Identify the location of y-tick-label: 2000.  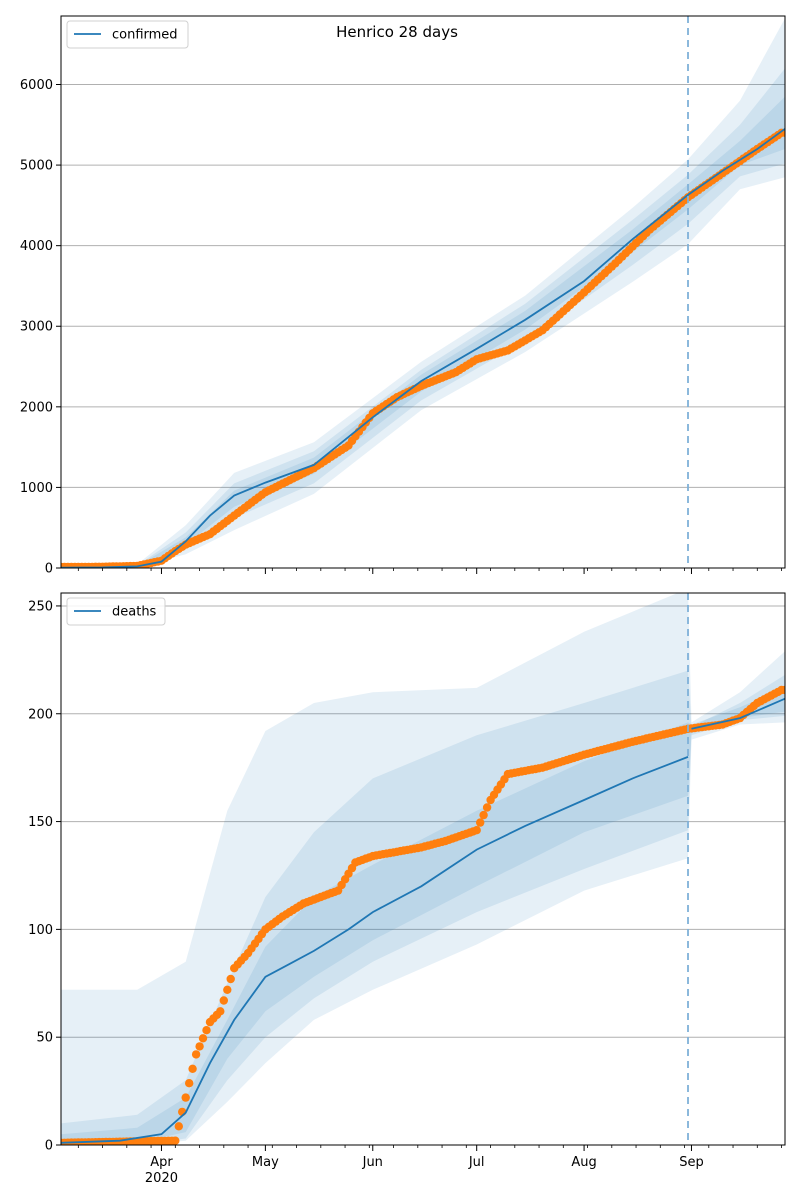
(36, 407).